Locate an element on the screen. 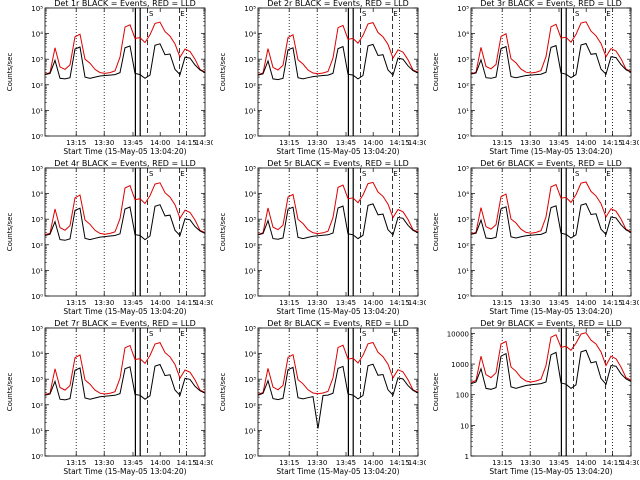  panel-title: Det 9r BLACK = Events, RED = LLD is located at coordinates (551, 324).